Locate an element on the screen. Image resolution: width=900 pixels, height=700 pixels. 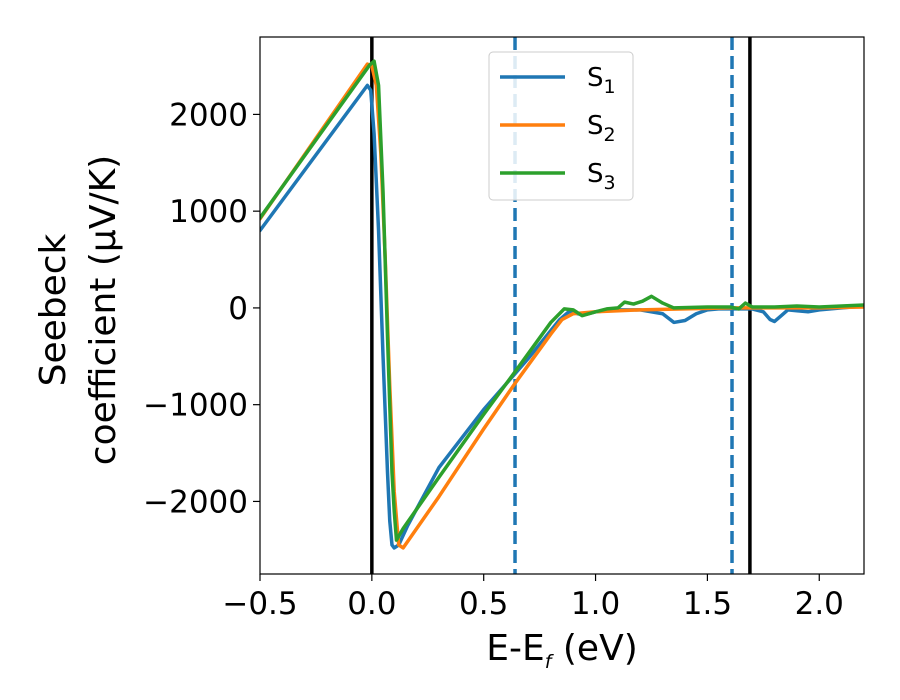
legend-label-s3: S3 is located at coordinates (601, 176).